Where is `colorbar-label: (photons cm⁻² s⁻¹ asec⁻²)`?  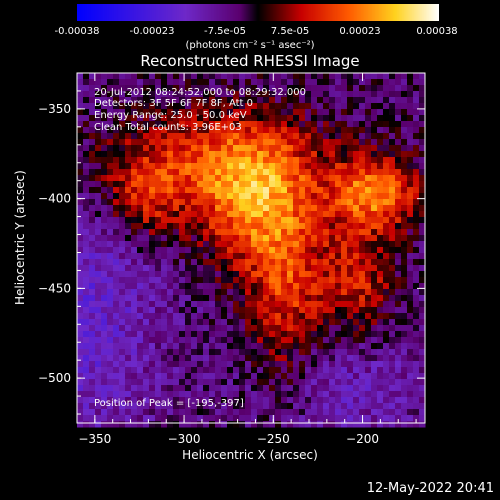 colorbar-label: (photons cm⁻² s⁻¹ asec⁻²) is located at coordinates (250, 45).